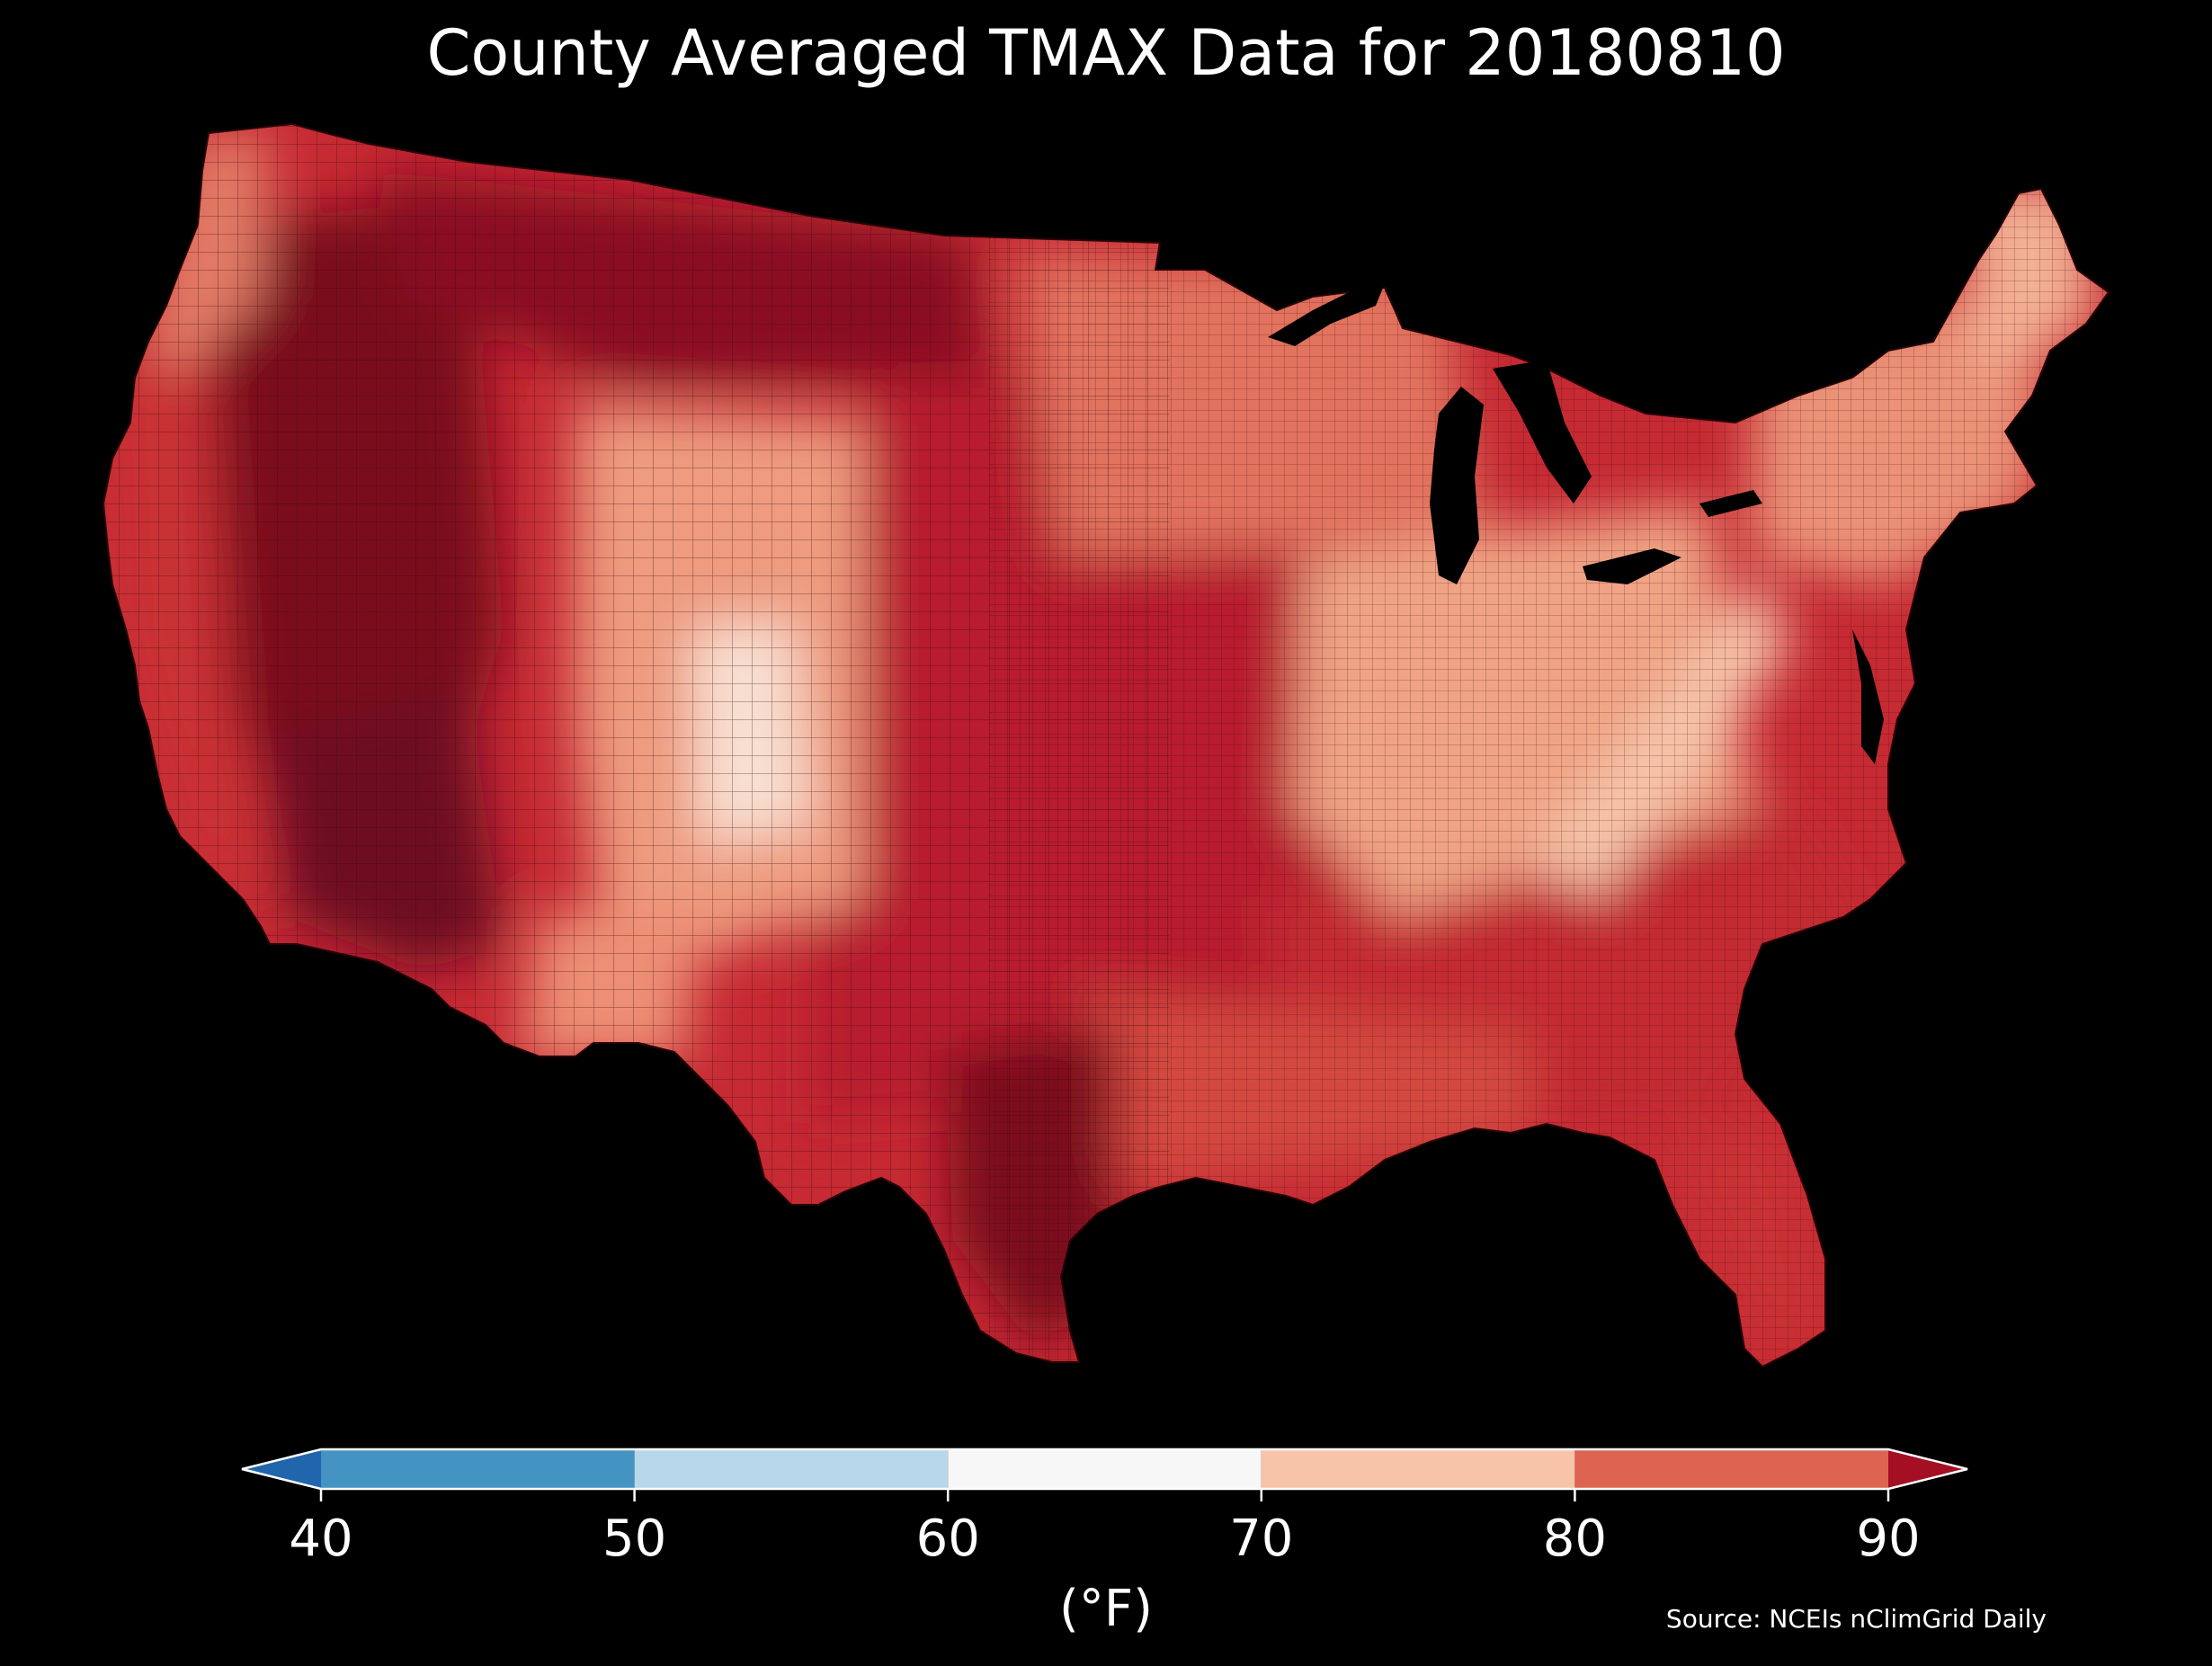 The image size is (2212, 1666). I want to click on colorbar-tick-label: 80, so click(1575, 1539).